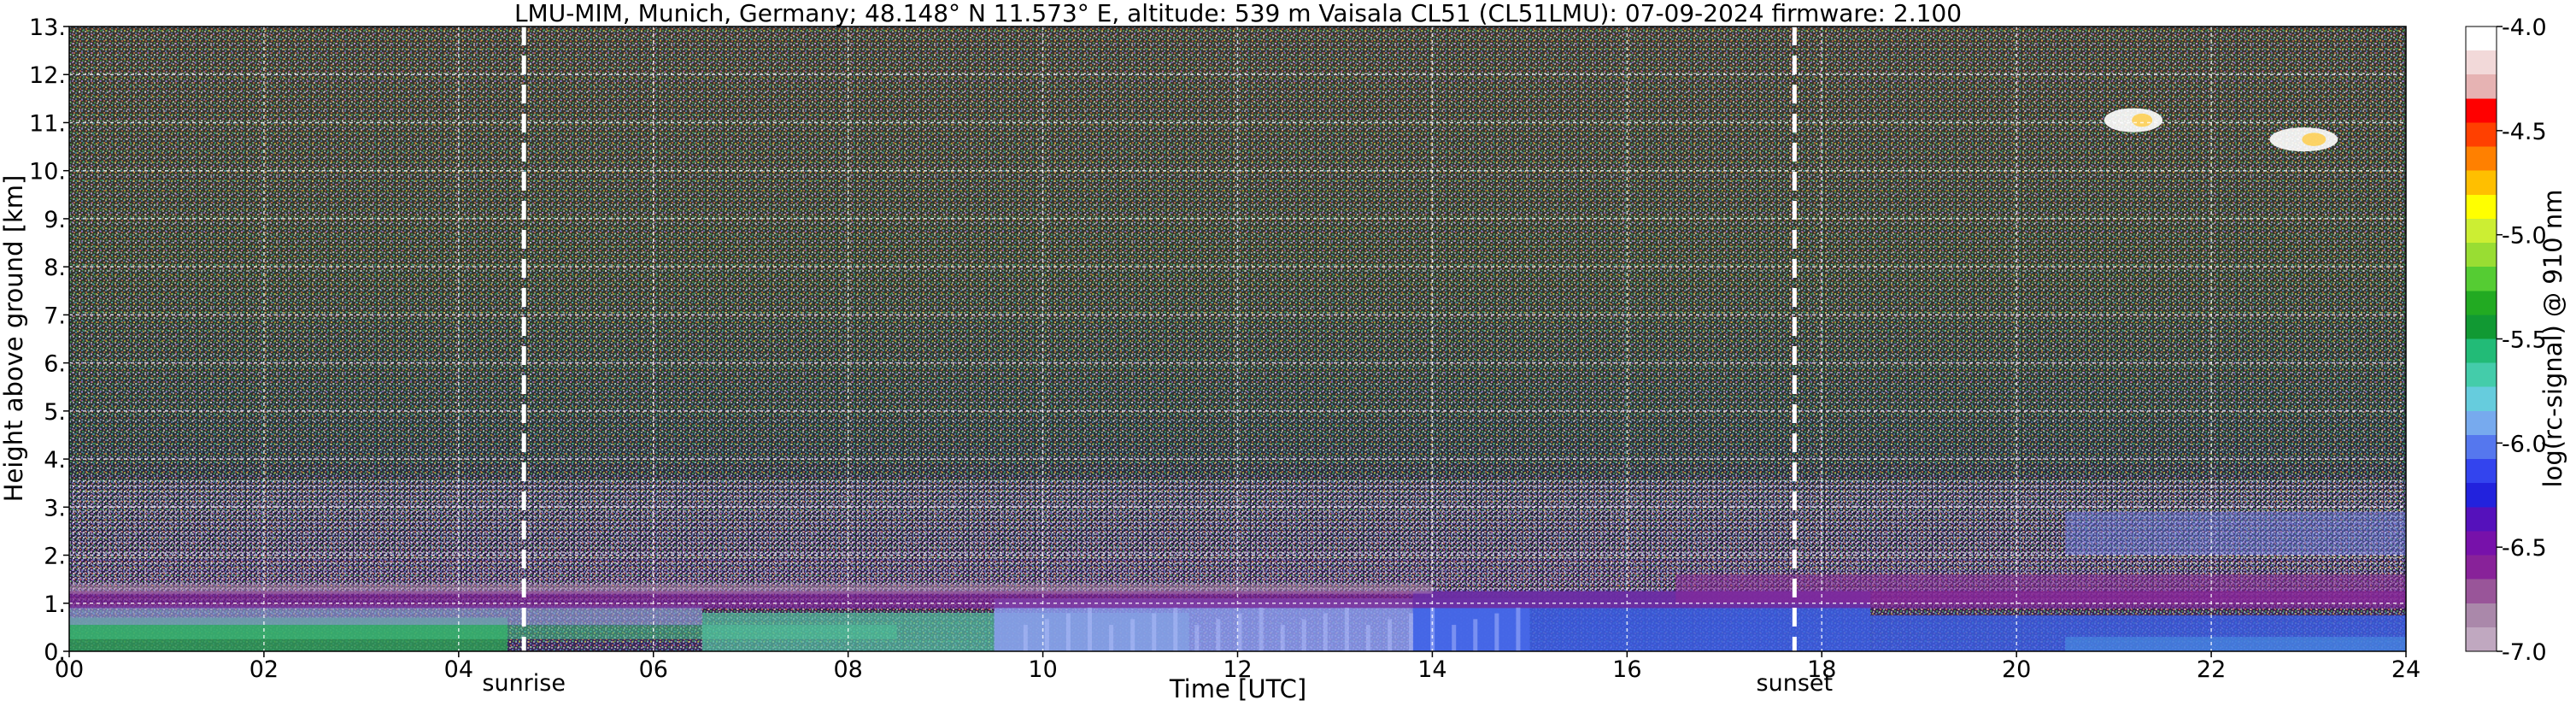  What do you see at coordinates (653, 669) in the screenshot?
I see `x-tick-label: 06` at bounding box center [653, 669].